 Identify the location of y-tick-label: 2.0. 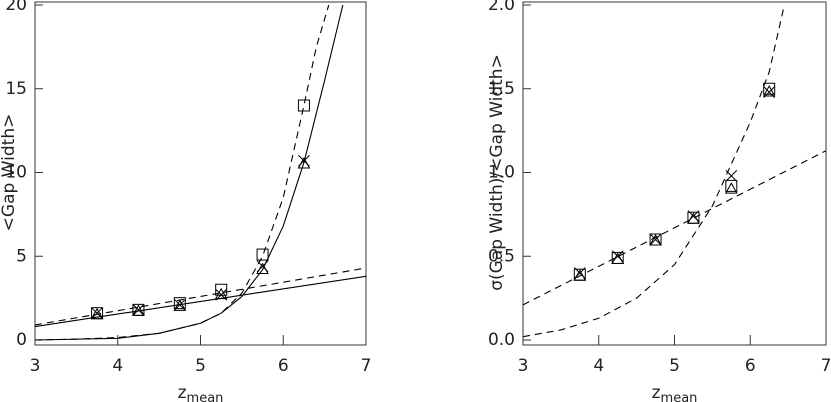
(501, 7).